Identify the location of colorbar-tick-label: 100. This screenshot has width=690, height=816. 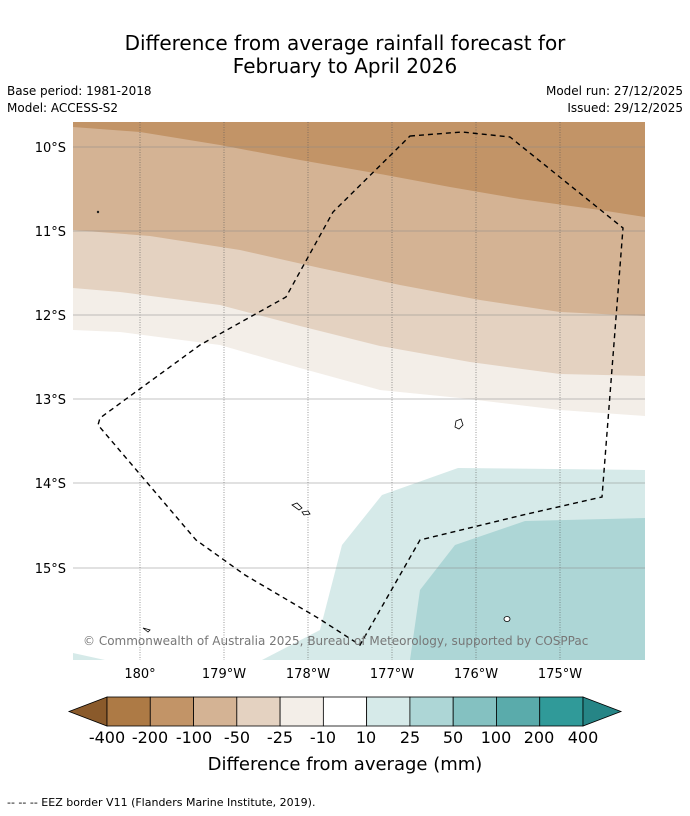
(496, 737).